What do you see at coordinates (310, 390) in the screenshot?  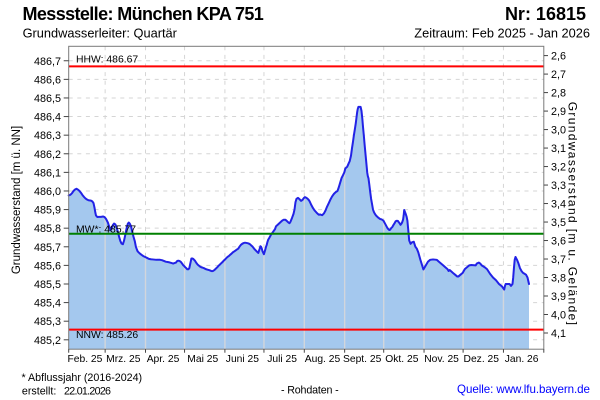 I see `svg-text: - Rohdaten -` at bounding box center [310, 390].